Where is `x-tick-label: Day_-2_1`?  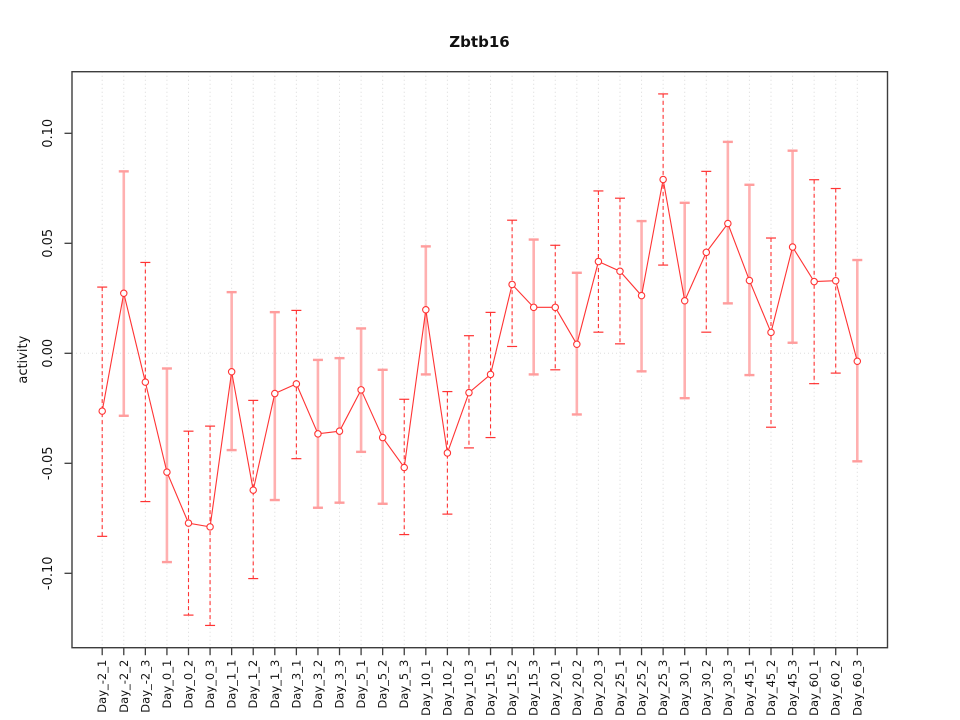 x-tick-label: Day_-2_1 is located at coordinates (102, 686).